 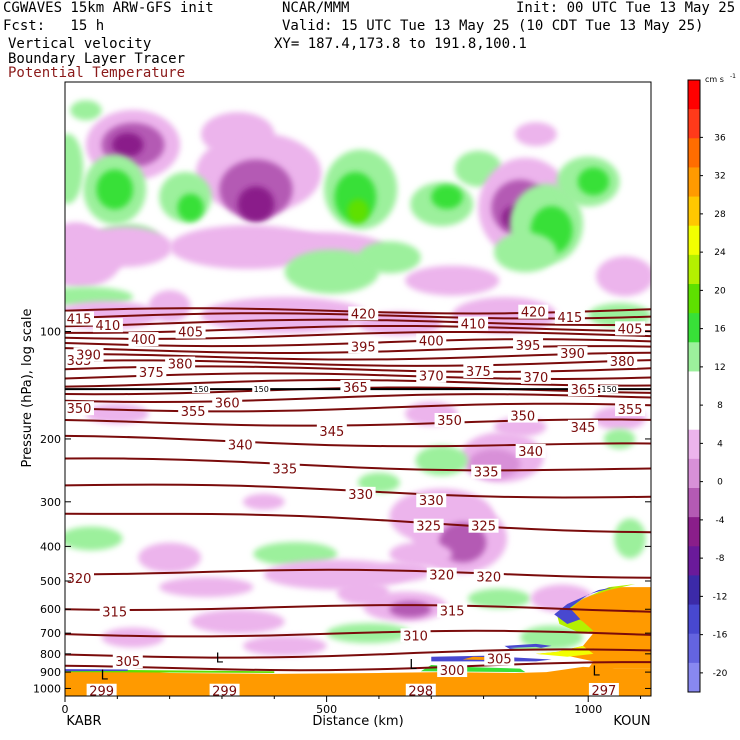 I want to click on field-boundary-layer-tracer: Boundary Layer Tracer, so click(x=97, y=59).